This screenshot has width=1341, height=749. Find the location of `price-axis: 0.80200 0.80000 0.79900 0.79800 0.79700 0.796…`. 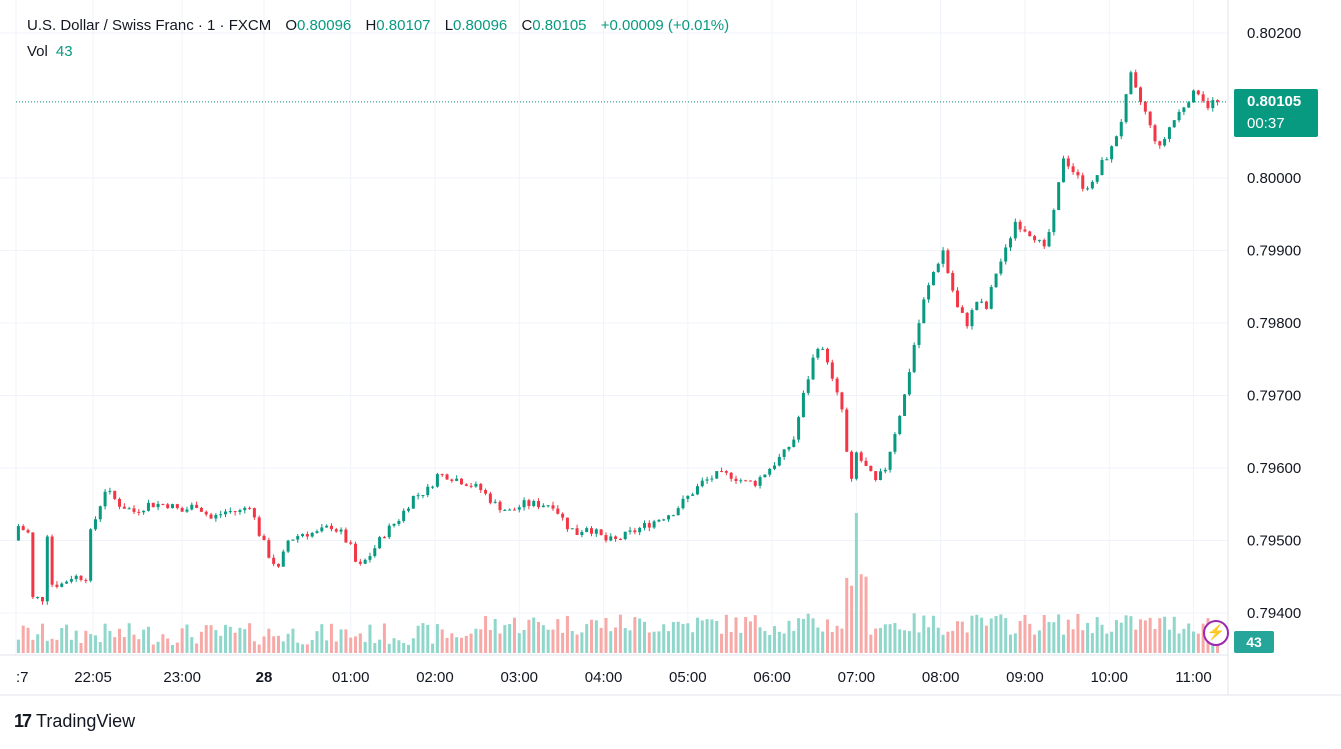

price-axis: 0.80200 0.80000 0.79900 0.79800 0.79700 0.796… is located at coordinates (1274, 323).